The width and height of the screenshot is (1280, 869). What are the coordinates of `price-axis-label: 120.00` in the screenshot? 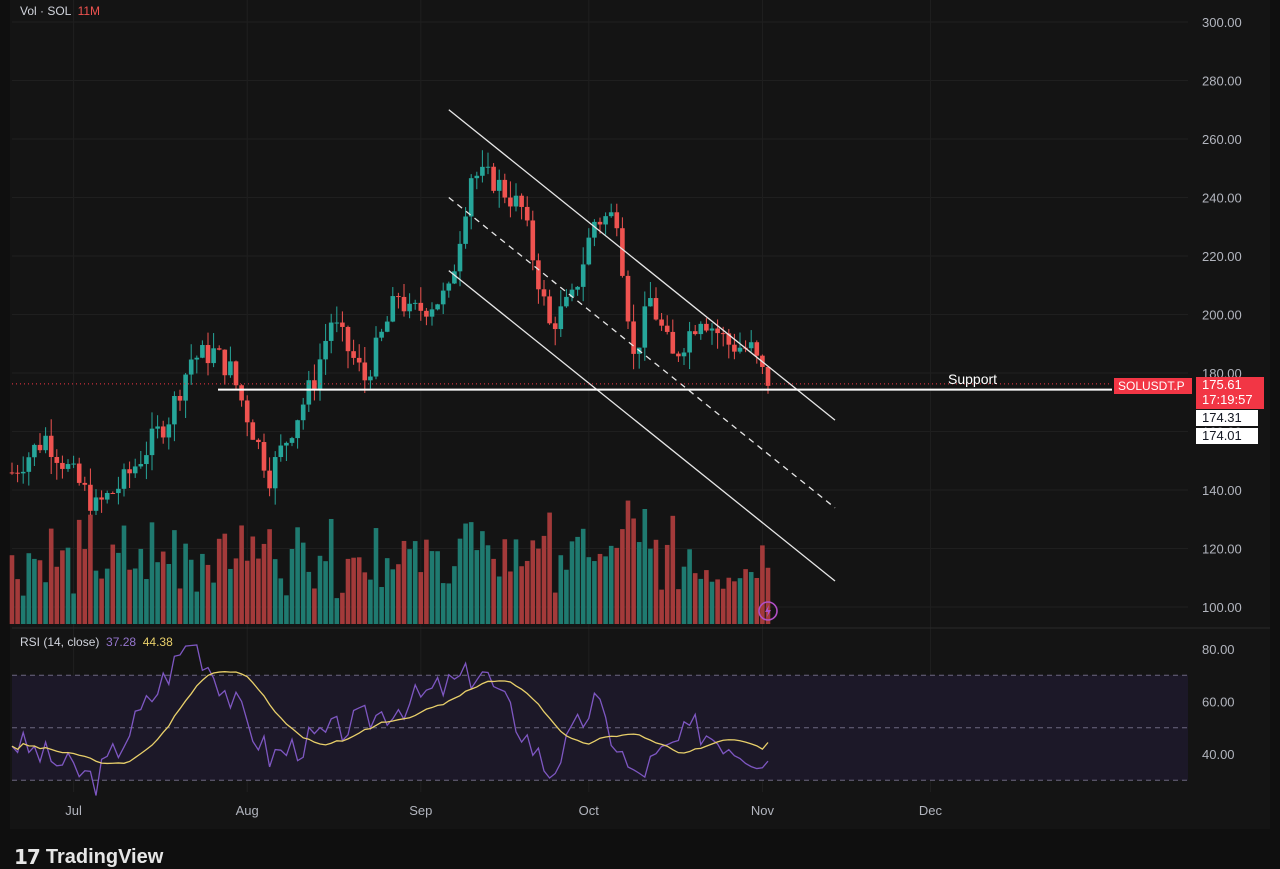 It's located at (1222, 549).